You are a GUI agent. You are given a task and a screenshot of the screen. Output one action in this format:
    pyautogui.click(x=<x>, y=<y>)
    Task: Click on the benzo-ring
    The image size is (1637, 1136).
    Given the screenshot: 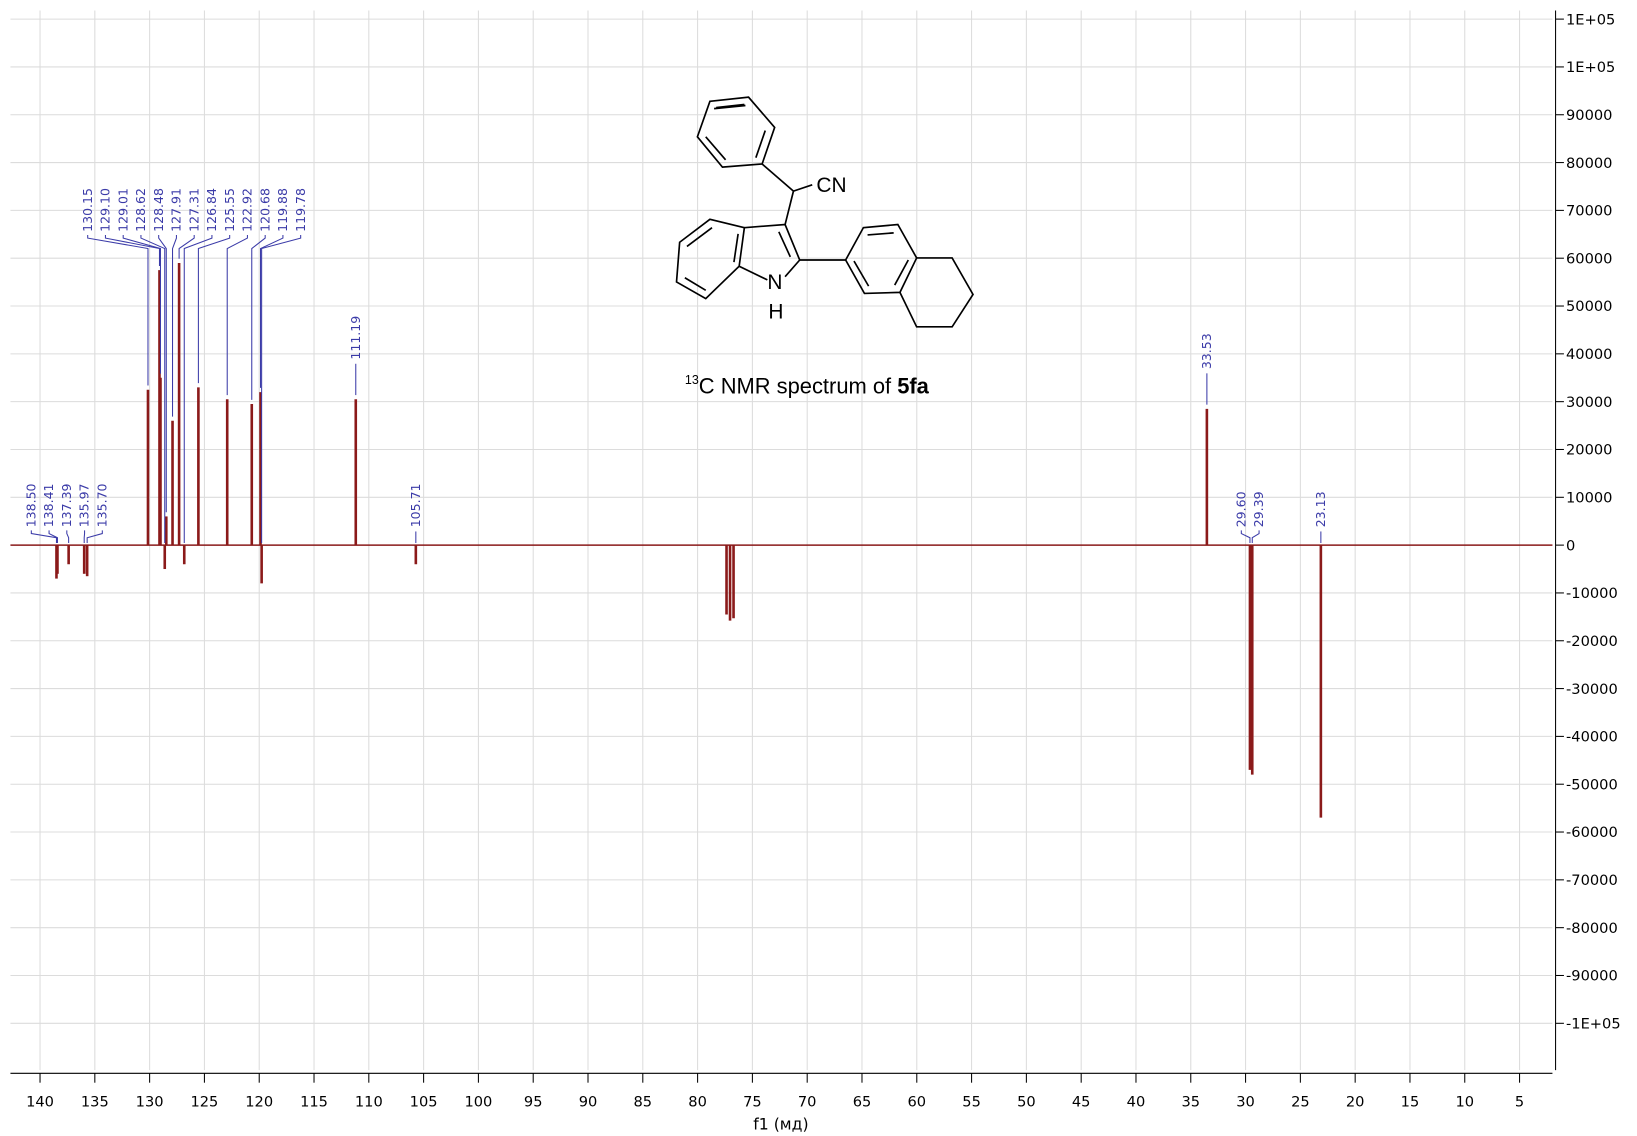 What is the action you would take?
    pyautogui.click(x=710, y=259)
    